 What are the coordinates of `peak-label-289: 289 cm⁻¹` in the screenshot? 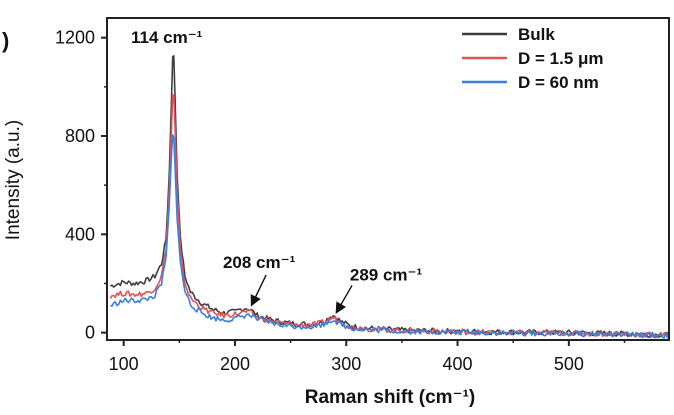 It's located at (386, 274).